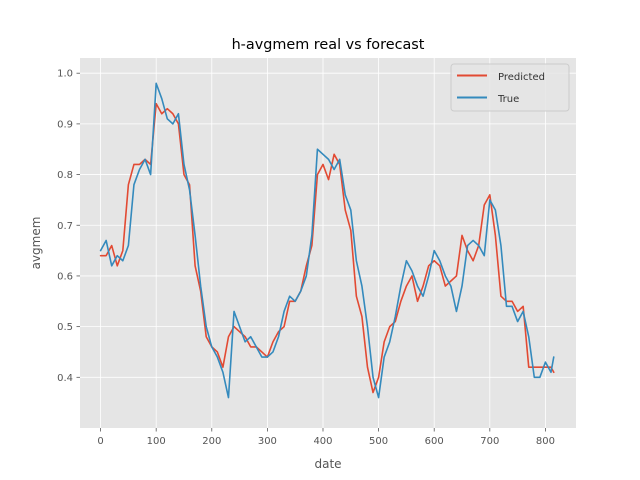  What do you see at coordinates (322, 441) in the screenshot?
I see `x-tick-label: 400` at bounding box center [322, 441].